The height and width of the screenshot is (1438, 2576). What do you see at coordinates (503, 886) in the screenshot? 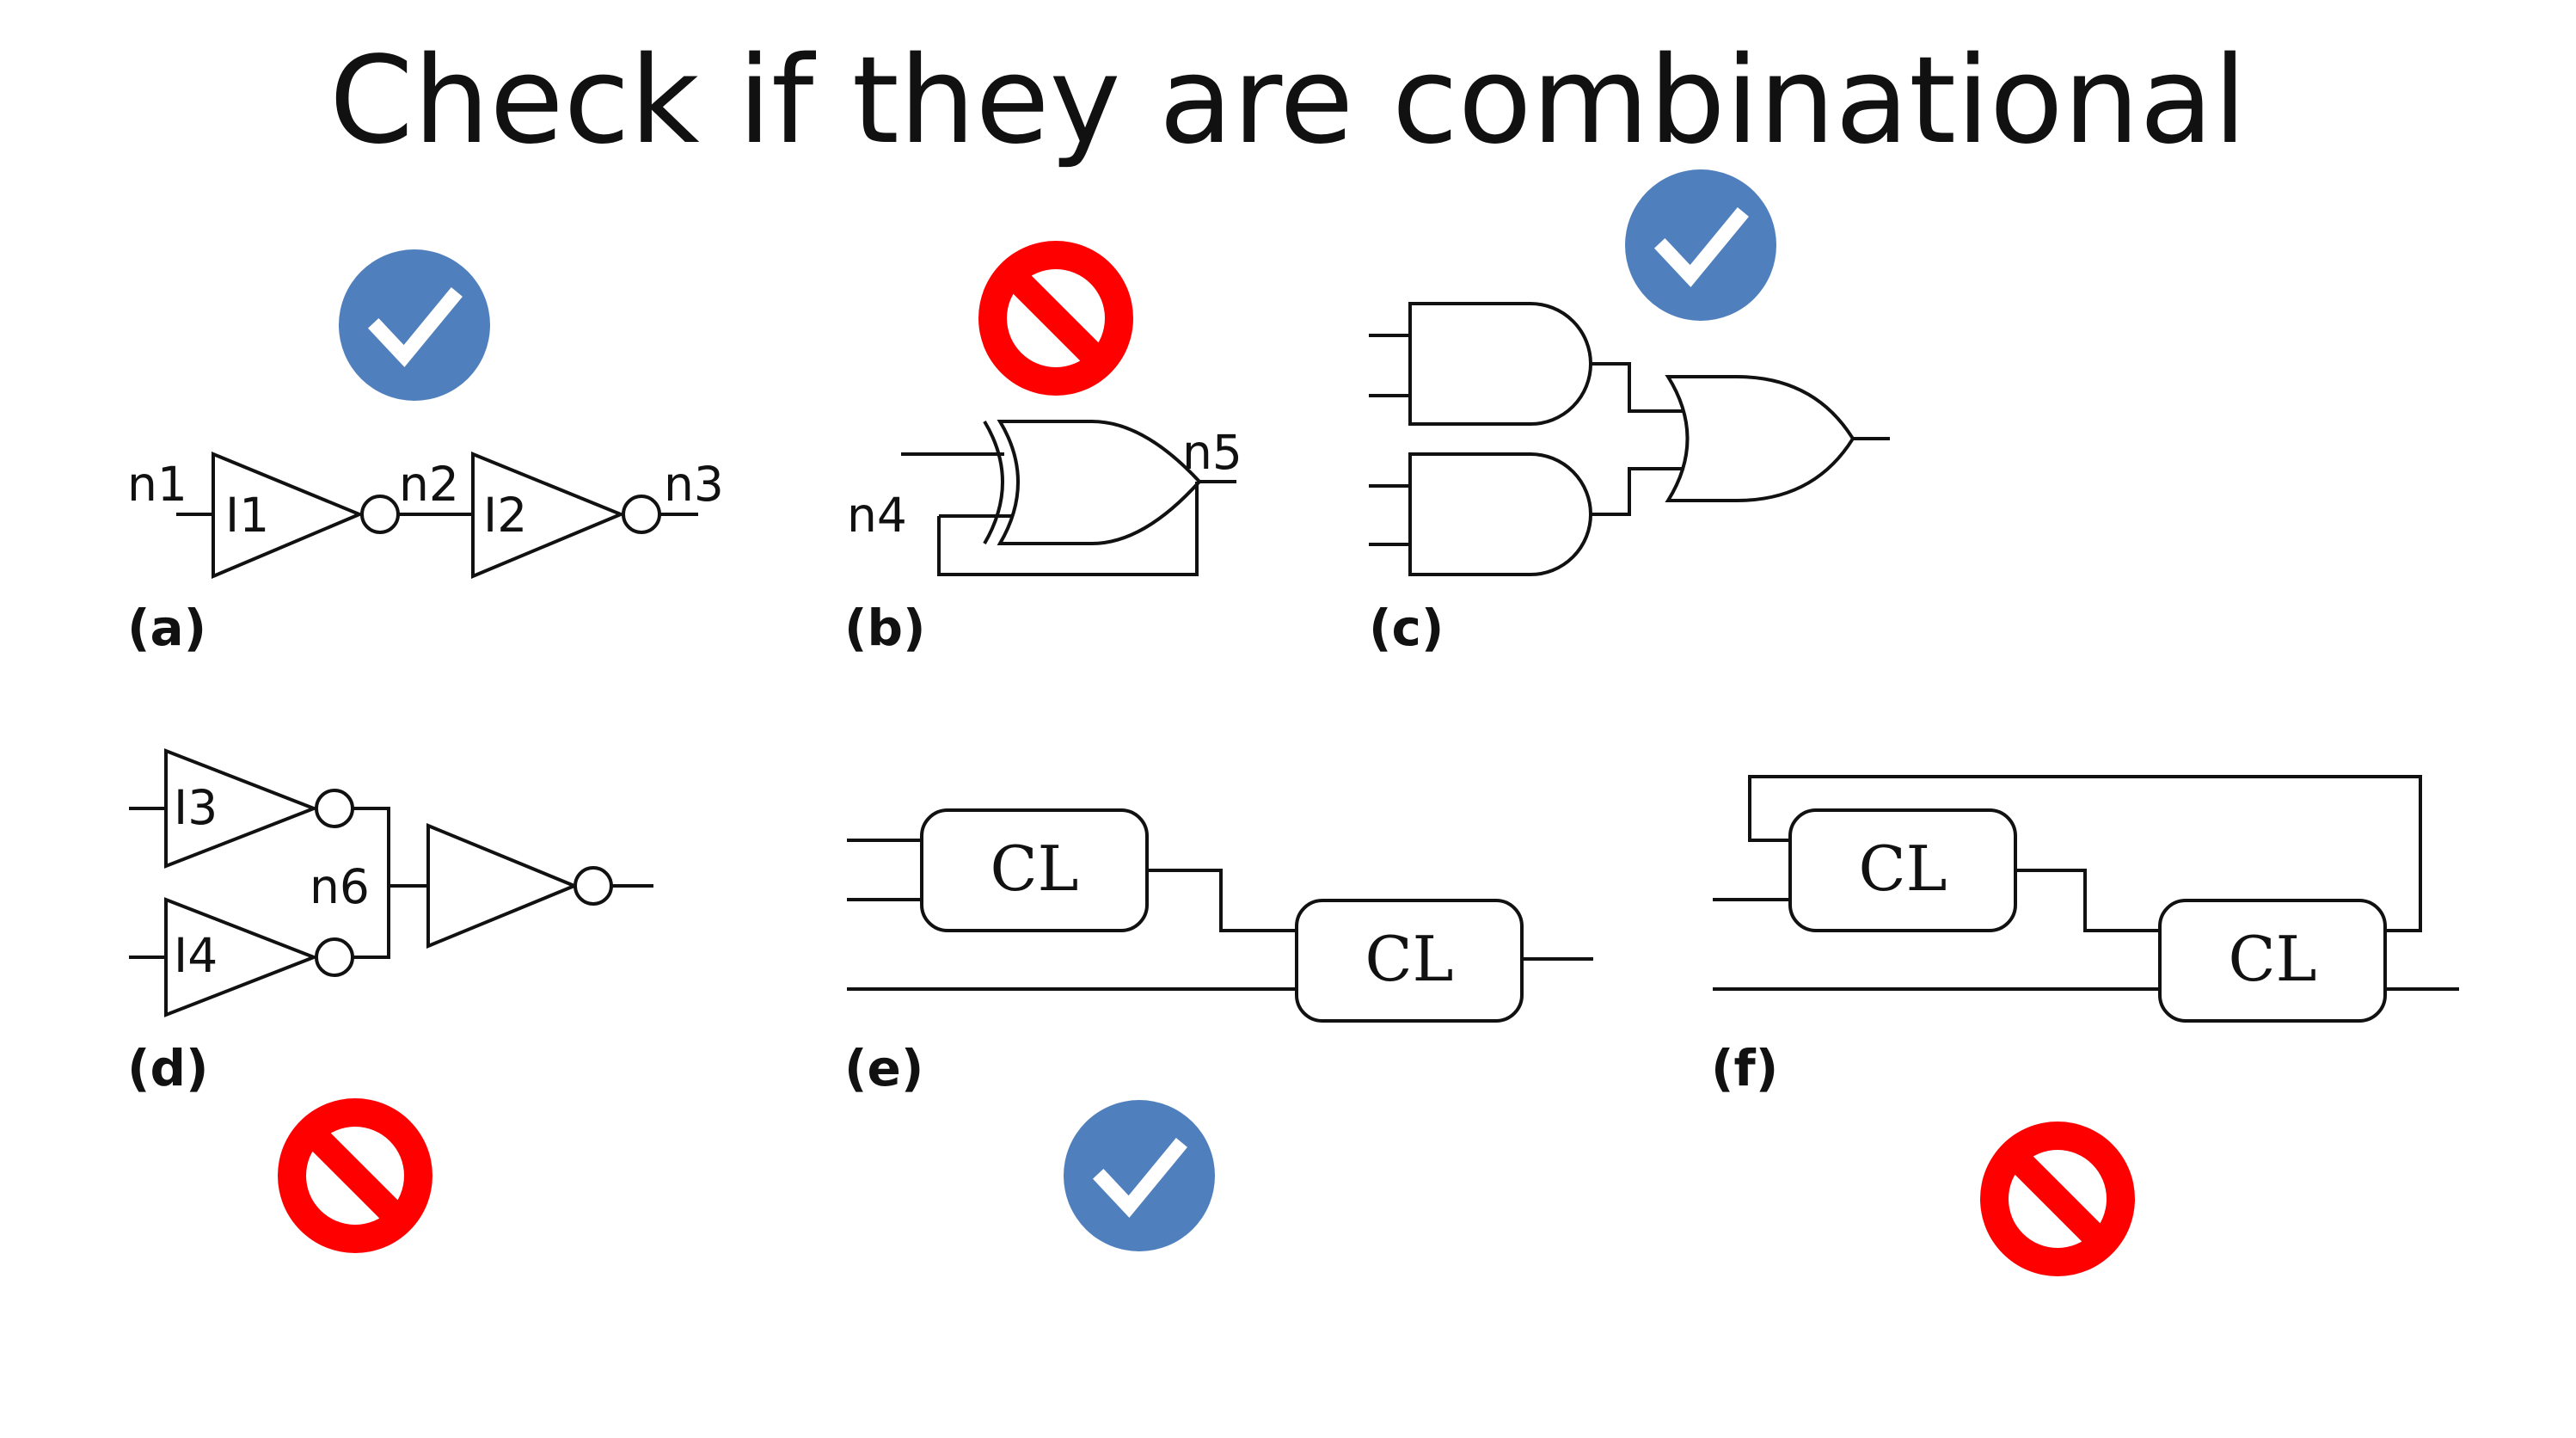
I see `inverter-output` at bounding box center [503, 886].